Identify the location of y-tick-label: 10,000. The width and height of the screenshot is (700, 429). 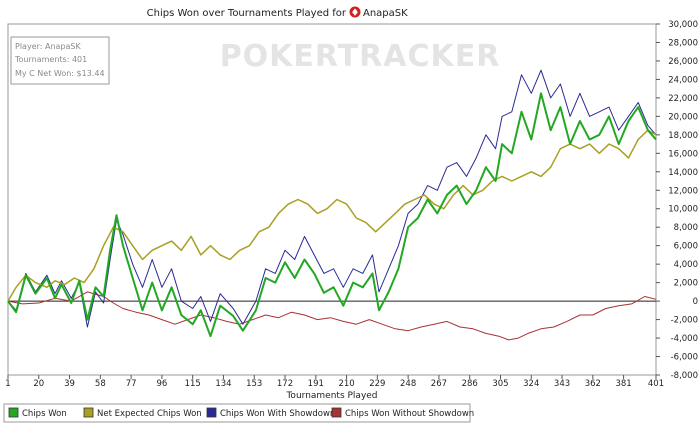
(683, 210).